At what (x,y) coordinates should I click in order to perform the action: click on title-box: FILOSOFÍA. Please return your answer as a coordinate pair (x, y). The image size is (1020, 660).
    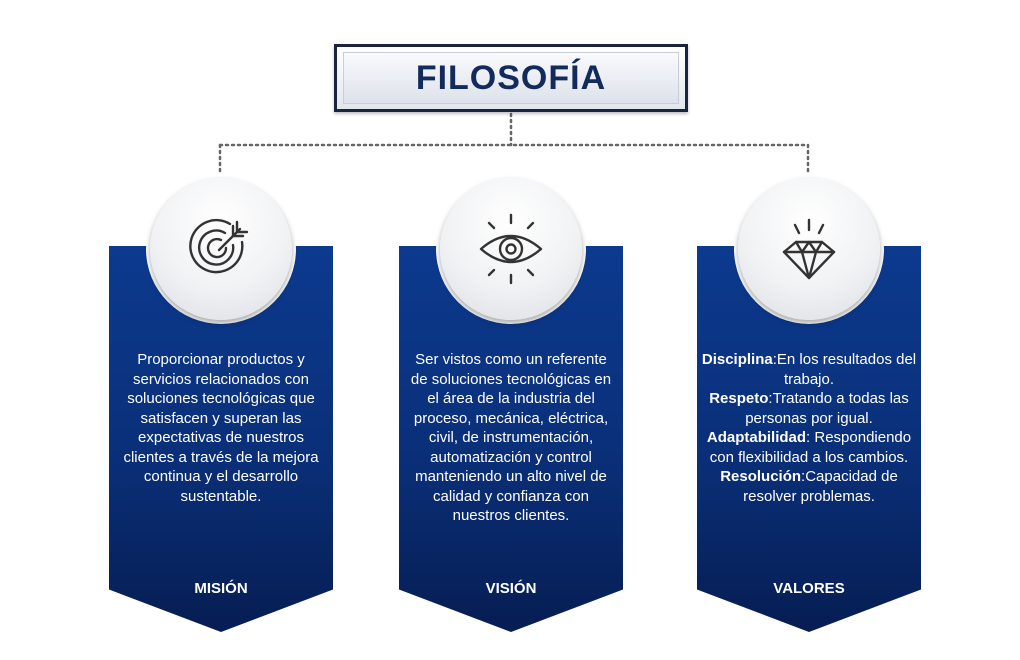
    Looking at the image, I should click on (511, 78).